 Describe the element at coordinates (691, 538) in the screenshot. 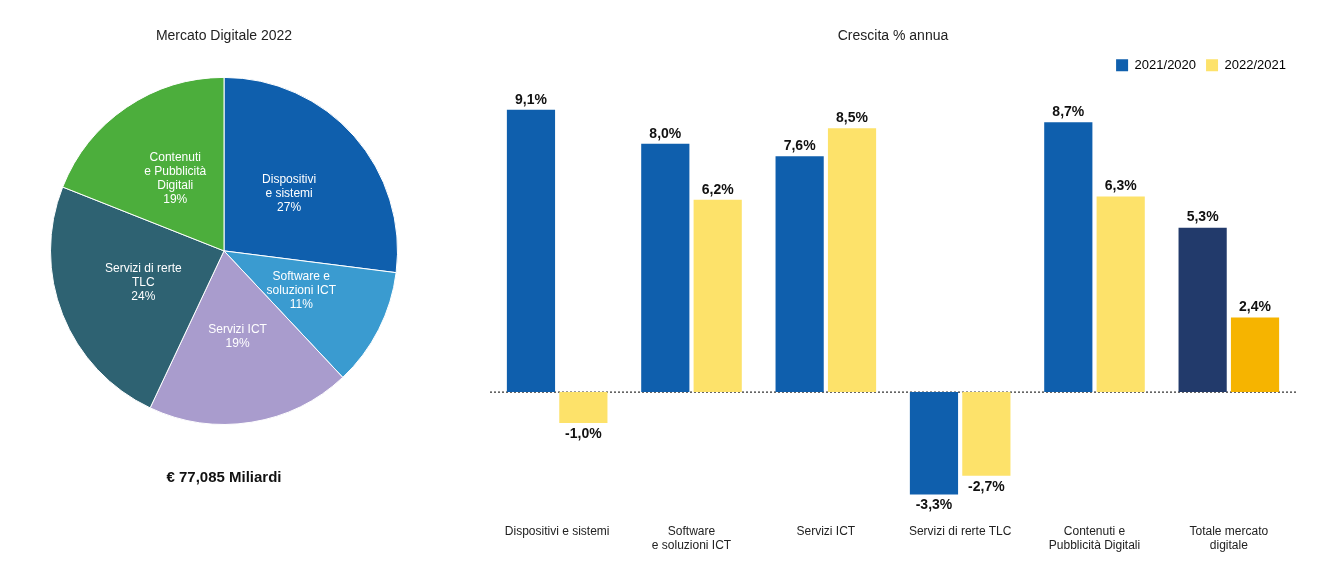

I see `x-tick-label: Software e soluzioni ICT` at that location.